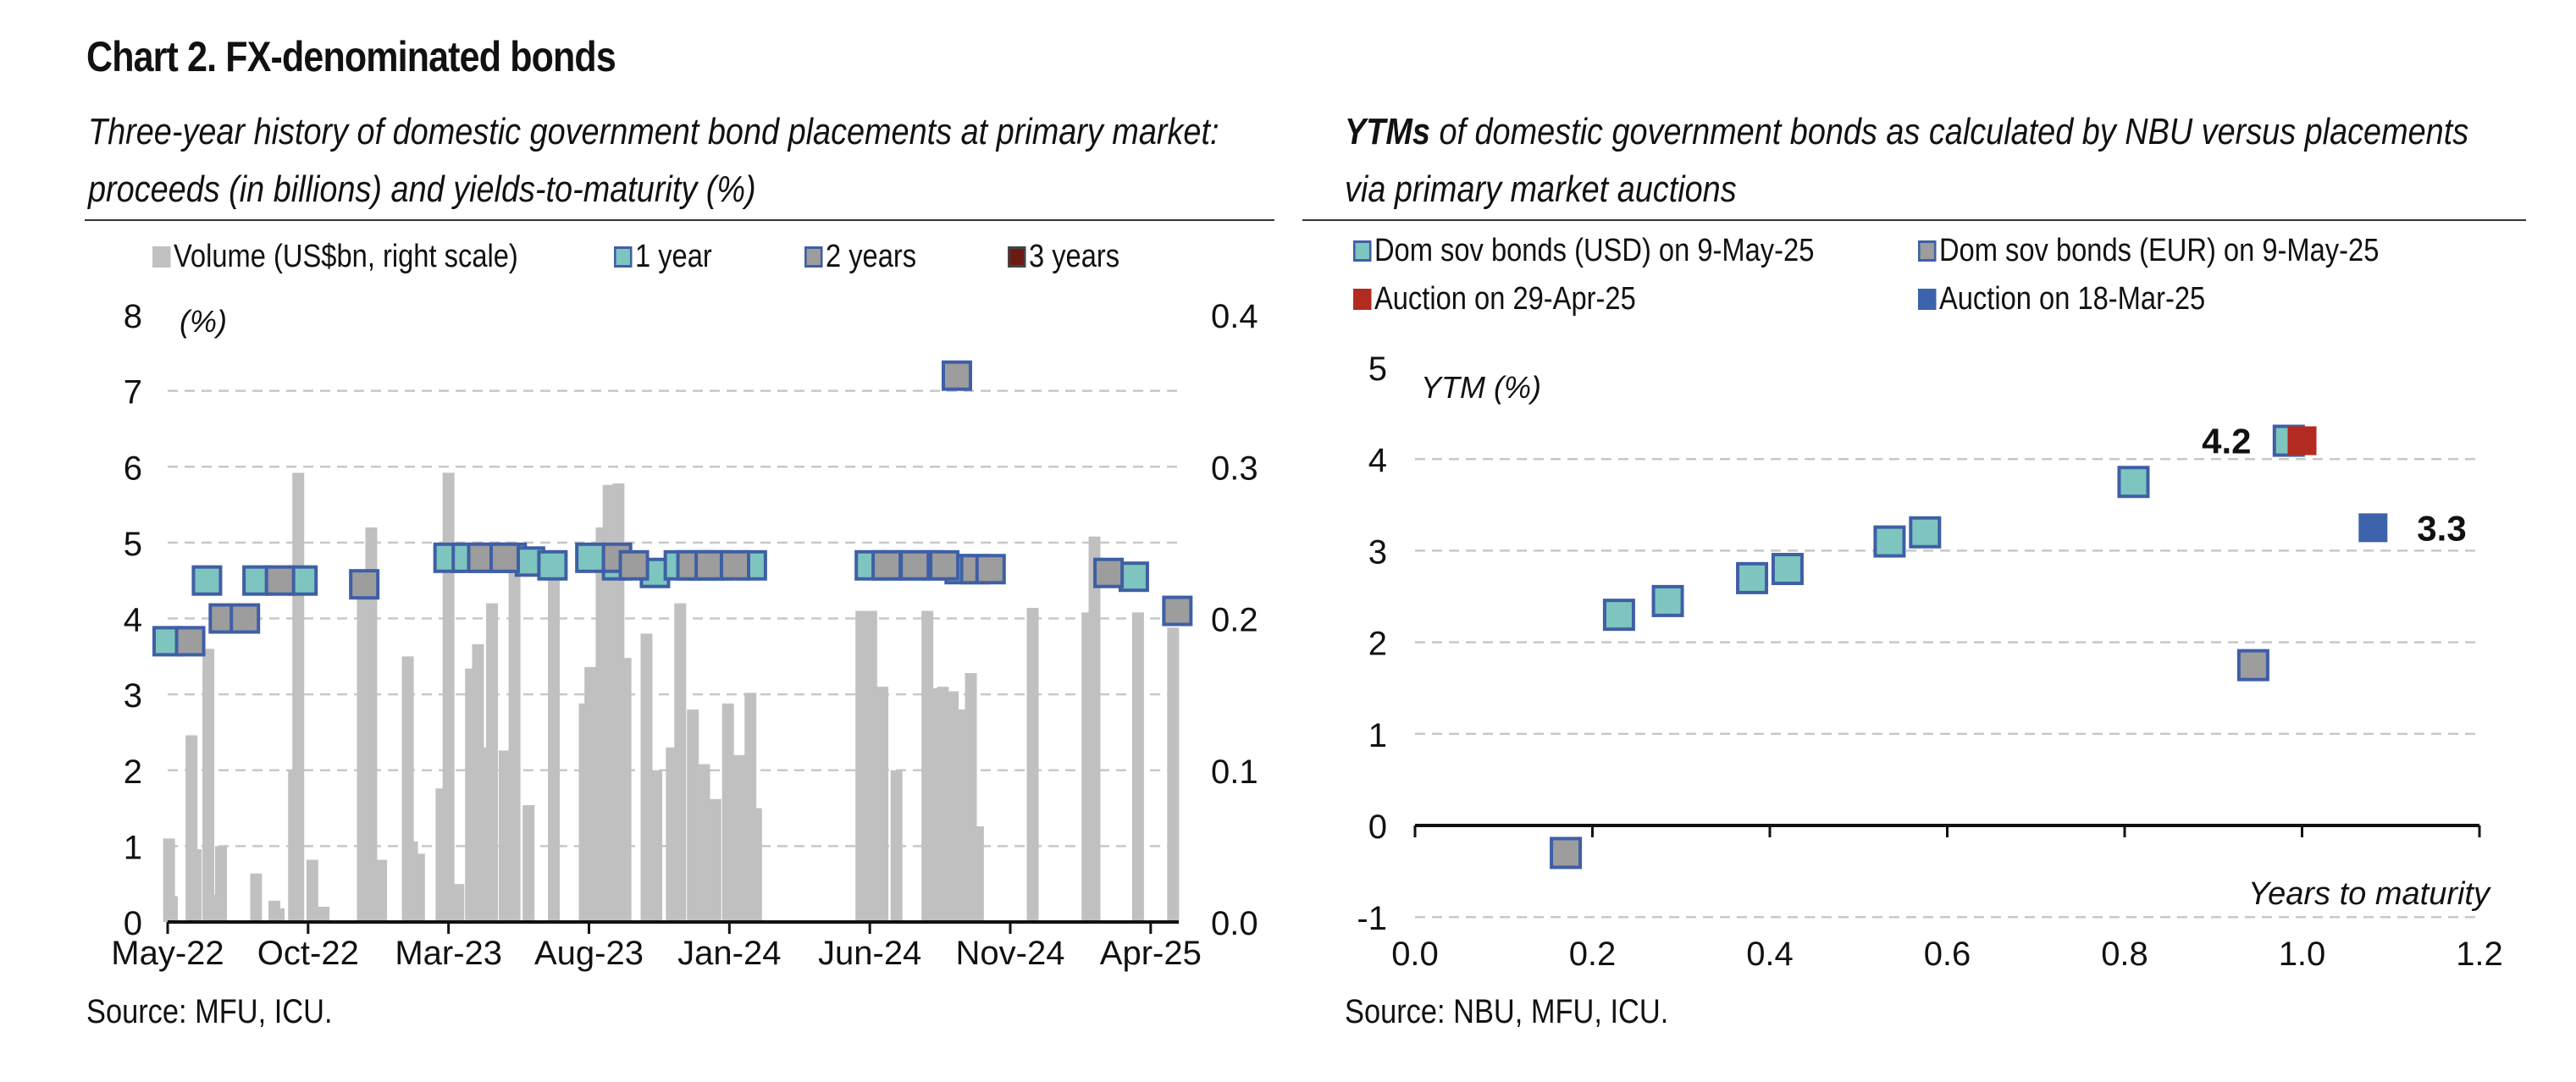 Image resolution: width=2576 pixels, height=1082 pixels. I want to click on legend-label: 3 years, so click(1074, 256).